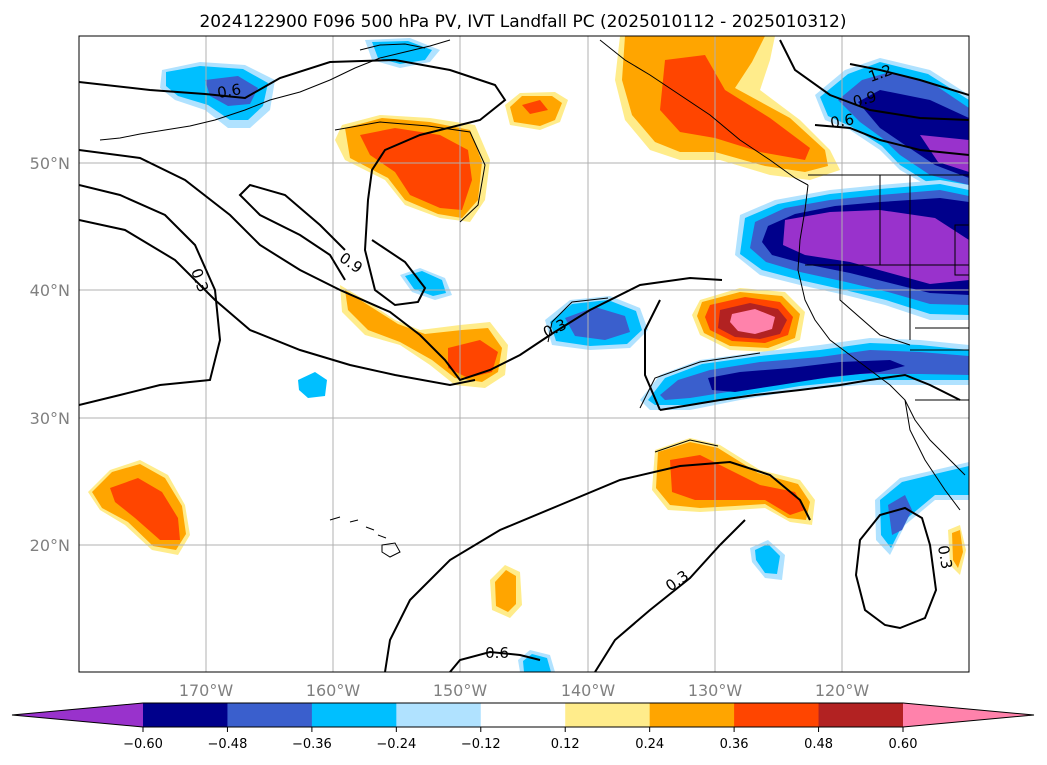 Image resolution: width=1047 pixels, height=765 pixels. What do you see at coordinates (842, 690) in the screenshot?
I see `lon-label: 120°W` at bounding box center [842, 690].